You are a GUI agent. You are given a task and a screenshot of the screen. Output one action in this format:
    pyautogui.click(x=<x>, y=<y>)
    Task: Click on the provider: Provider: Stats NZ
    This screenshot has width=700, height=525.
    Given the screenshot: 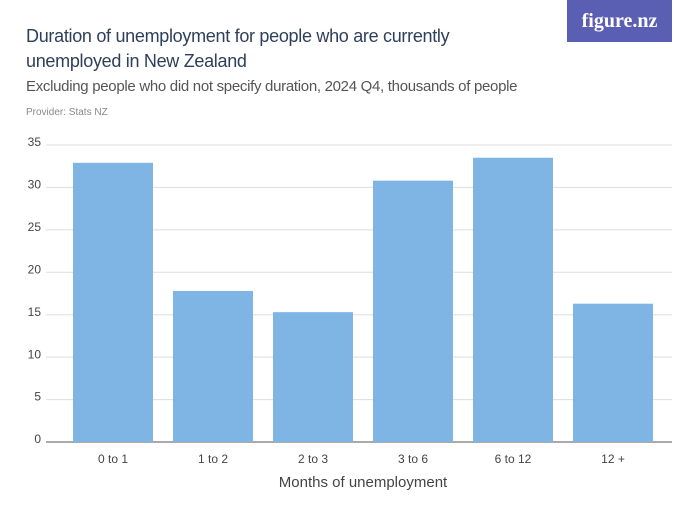 What is the action you would take?
    pyautogui.click(x=67, y=112)
    